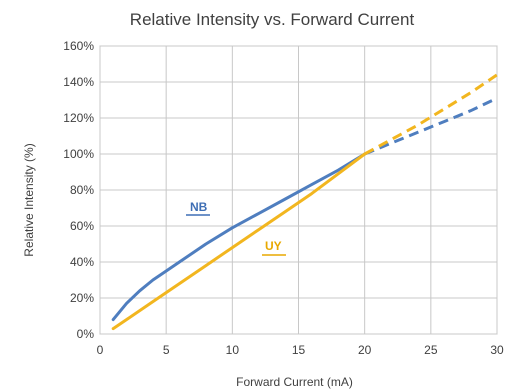 The image size is (505, 392). What do you see at coordinates (78, 82) in the screenshot?
I see `y-tick-label: 140%` at bounding box center [78, 82].